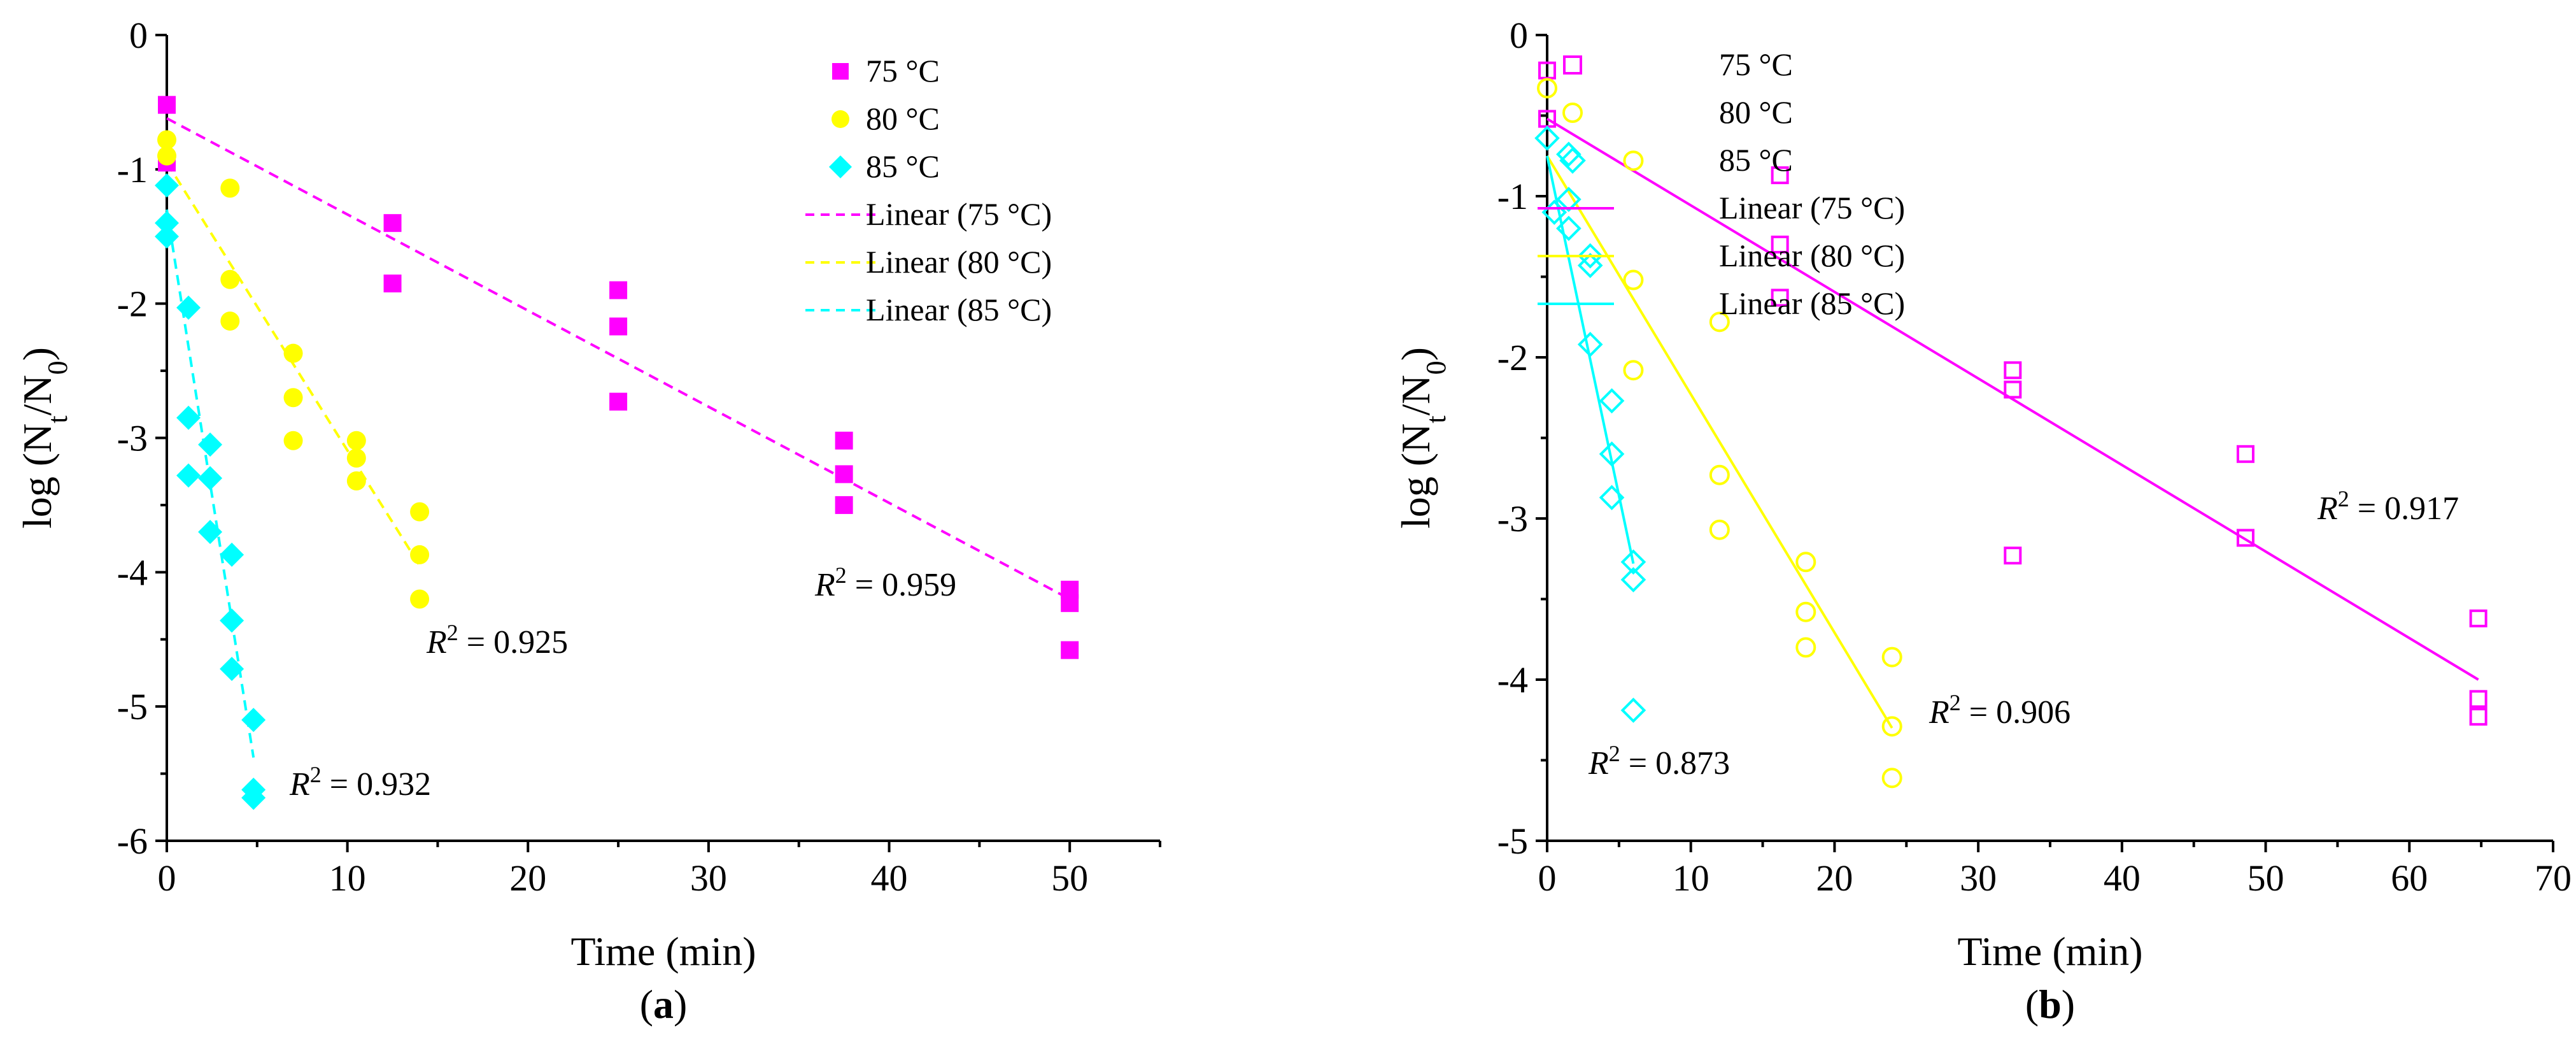 The width and height of the screenshot is (2576, 1058). What do you see at coordinates (885, 582) in the screenshot?
I see `r2-annotation-0: R2 = 0.959` at bounding box center [885, 582].